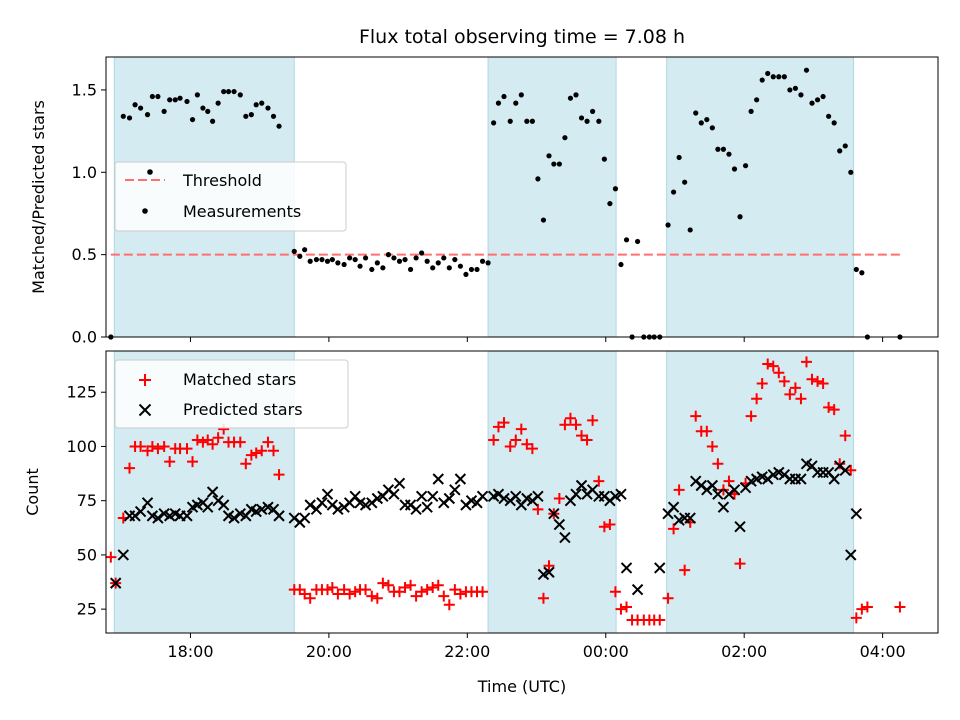 This screenshot has width=960, height=720. What do you see at coordinates (190, 651) in the screenshot?
I see `x-tick-label: 18:00` at bounding box center [190, 651].